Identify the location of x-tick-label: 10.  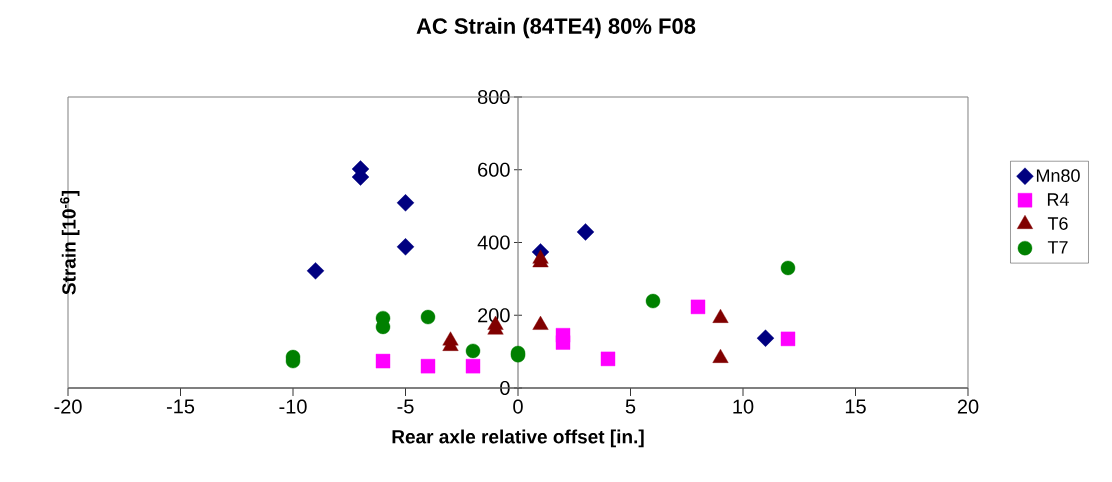
(743, 406).